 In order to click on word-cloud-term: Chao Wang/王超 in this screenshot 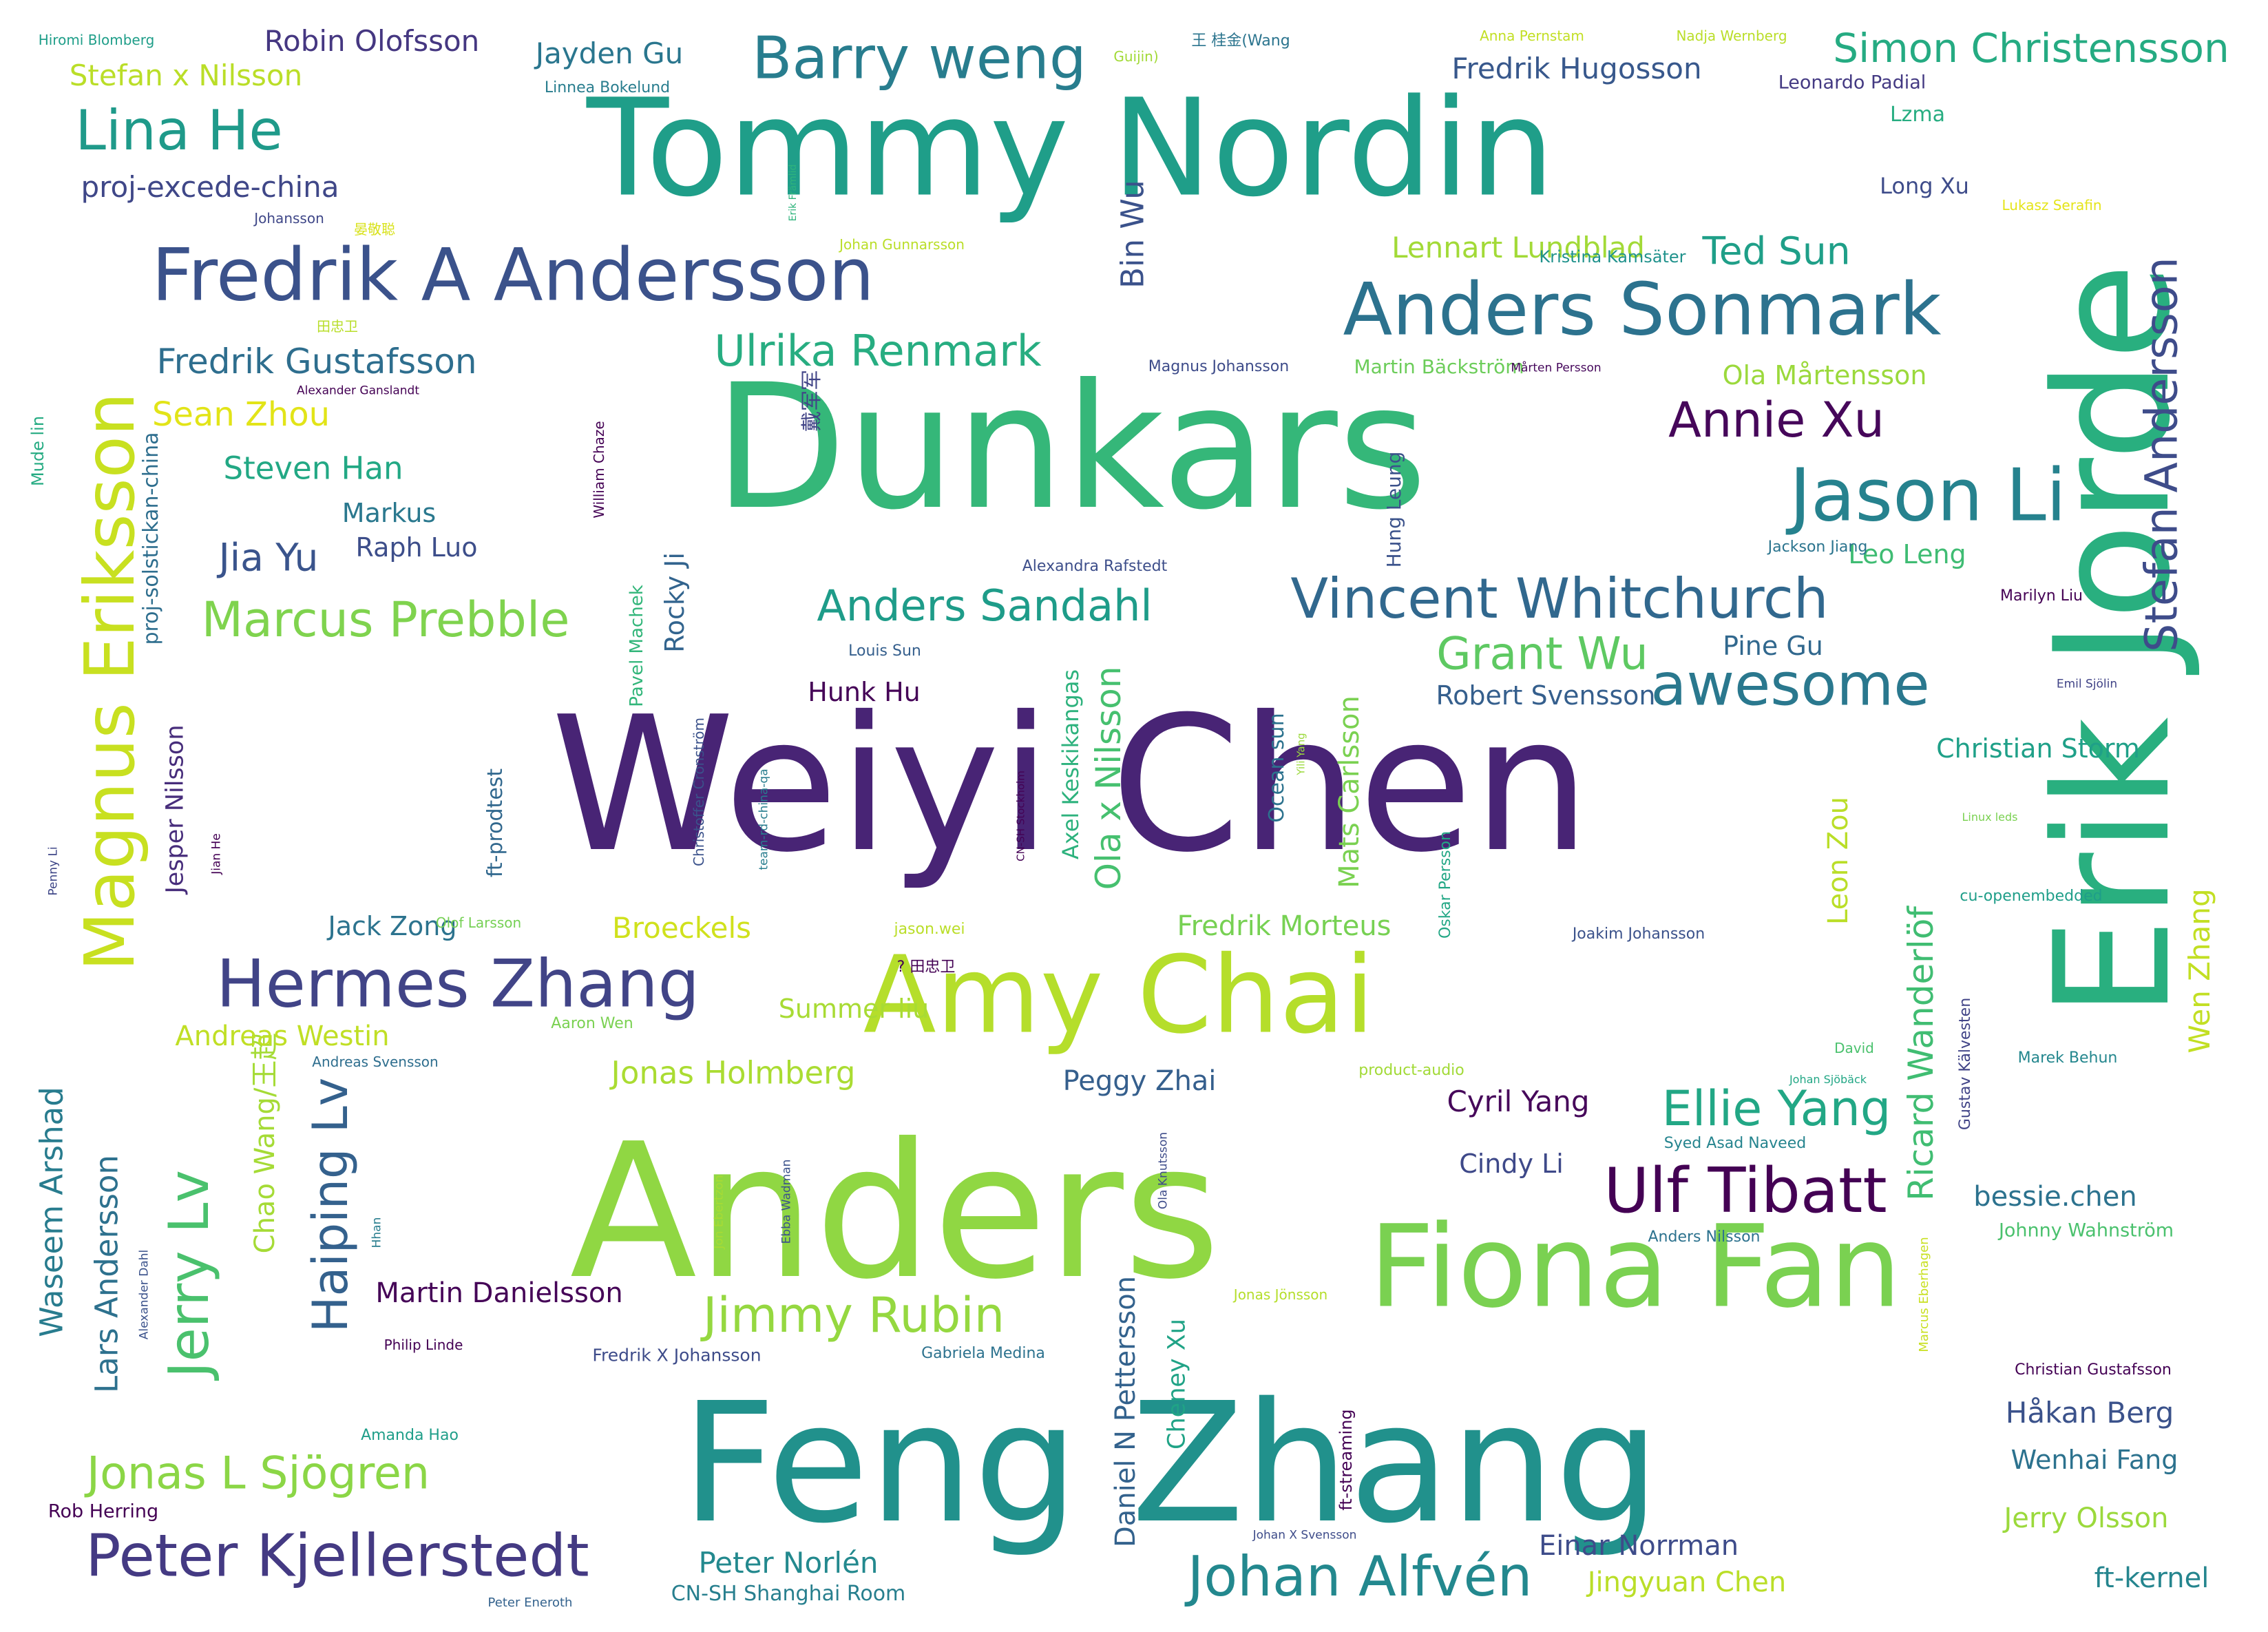, I will do `click(265, 1143)`.